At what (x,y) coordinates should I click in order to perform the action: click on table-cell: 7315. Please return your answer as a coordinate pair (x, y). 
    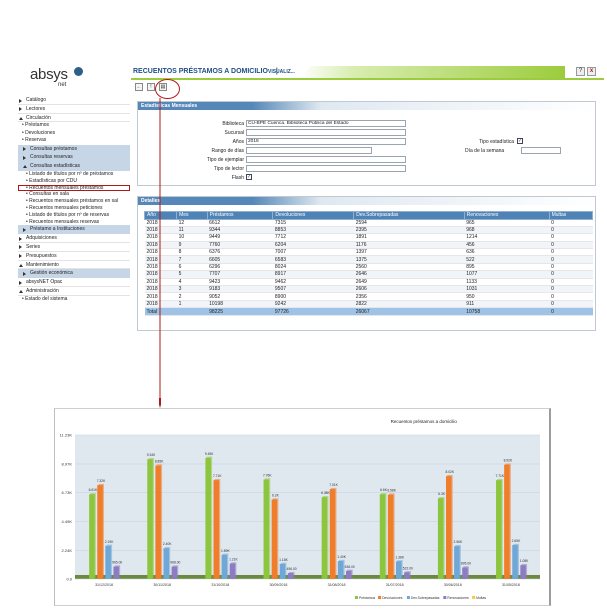
    Looking at the image, I should click on (313, 223).